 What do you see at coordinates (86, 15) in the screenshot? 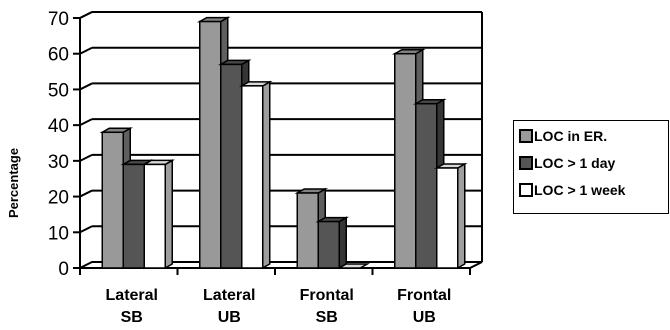
I see `y-axis-top` at bounding box center [86, 15].